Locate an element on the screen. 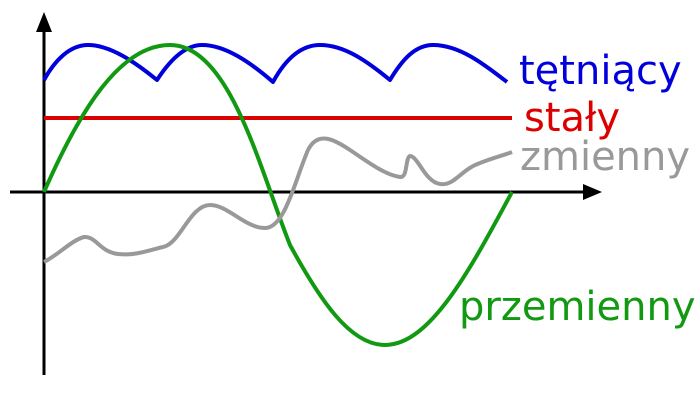 Image resolution: width=700 pixels, height=400 pixels. pulsating-line is located at coordinates (275, 63).